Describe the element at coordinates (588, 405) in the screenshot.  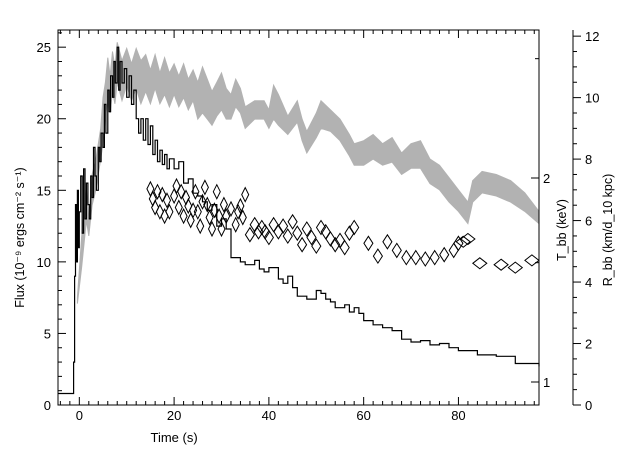
I see `radius-tick-label: 0` at that location.